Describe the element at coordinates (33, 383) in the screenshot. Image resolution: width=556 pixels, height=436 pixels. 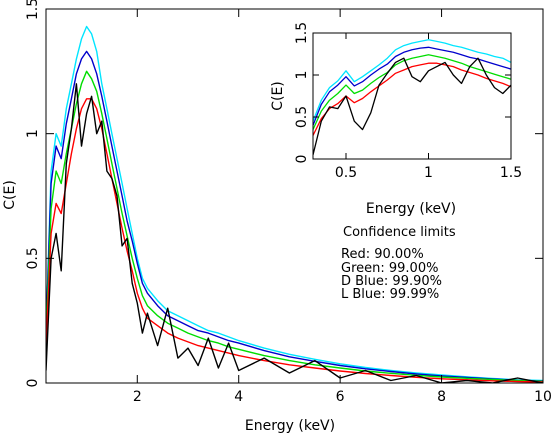
I see `main-y-tick-label: 0` at that location.